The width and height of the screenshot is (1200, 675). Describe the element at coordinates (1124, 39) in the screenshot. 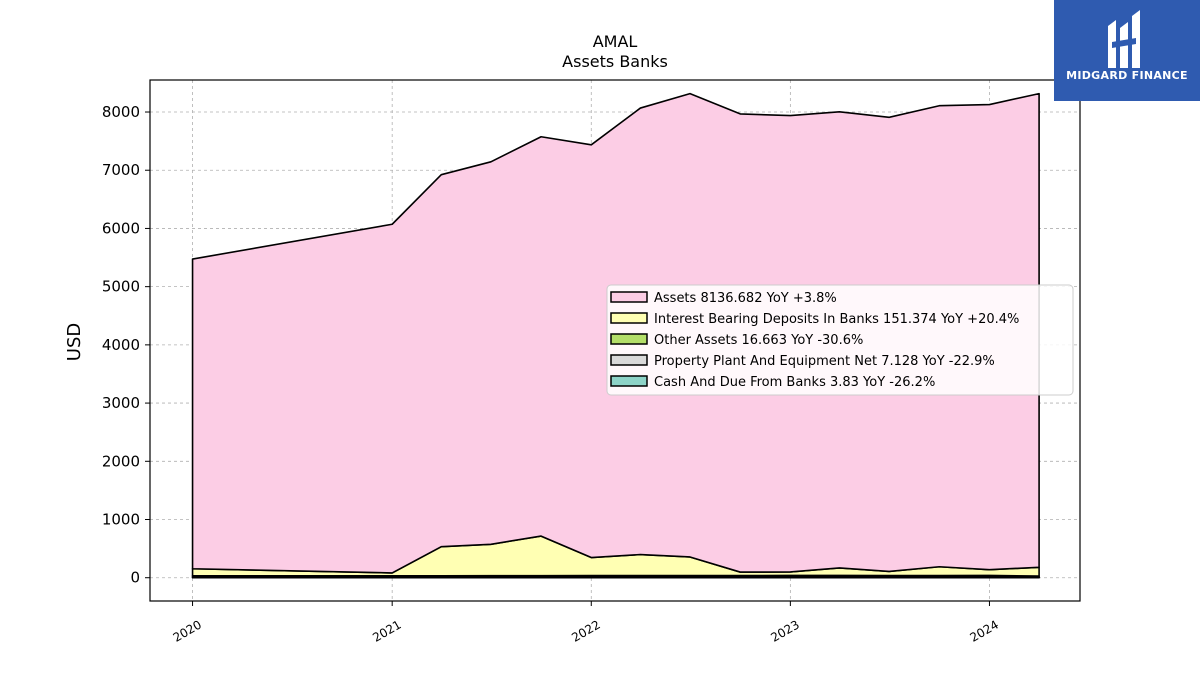

I see `logo-mark-icon` at that location.